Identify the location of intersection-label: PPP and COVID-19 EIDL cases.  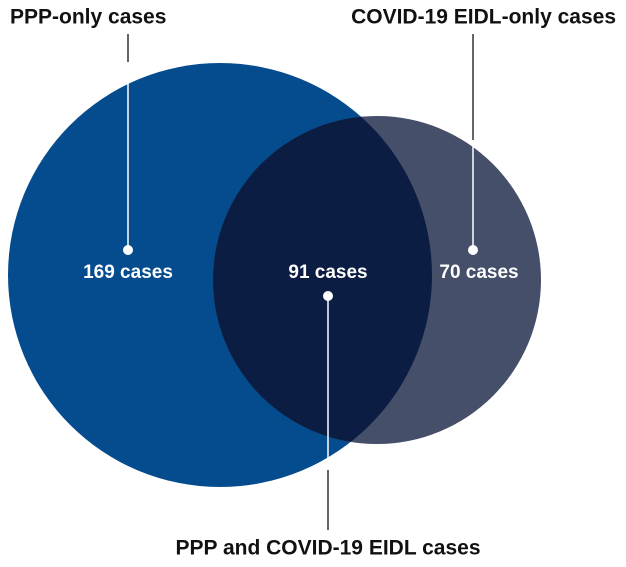
(327, 548).